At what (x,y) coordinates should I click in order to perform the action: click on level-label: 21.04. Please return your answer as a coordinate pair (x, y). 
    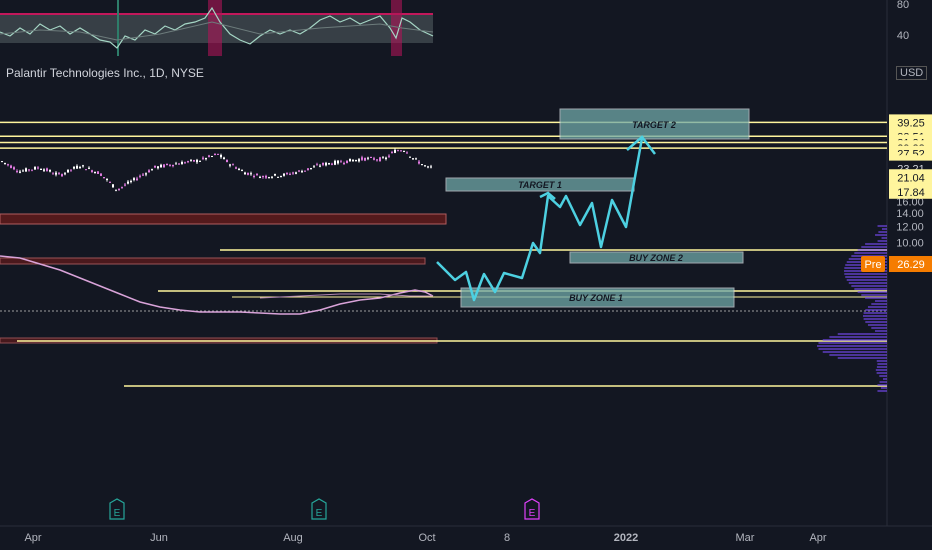
    Looking at the image, I should click on (911, 178).